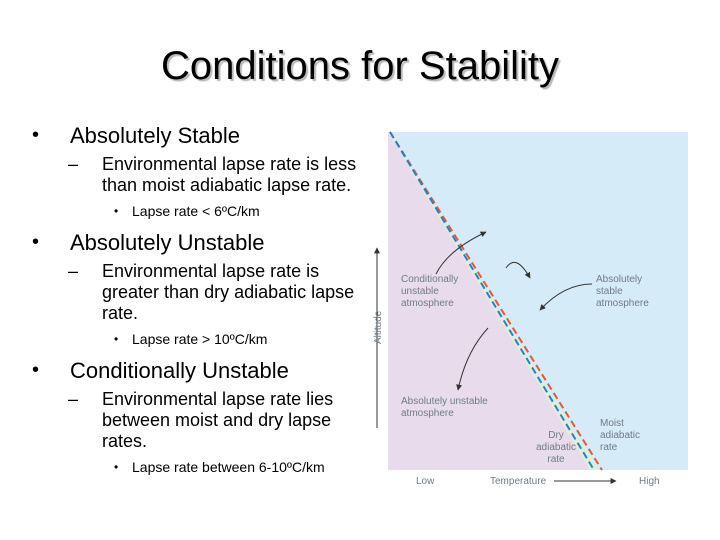  Describe the element at coordinates (444, 401) in the screenshot. I see `unstable-label-line1: Absolutely unstable` at that location.